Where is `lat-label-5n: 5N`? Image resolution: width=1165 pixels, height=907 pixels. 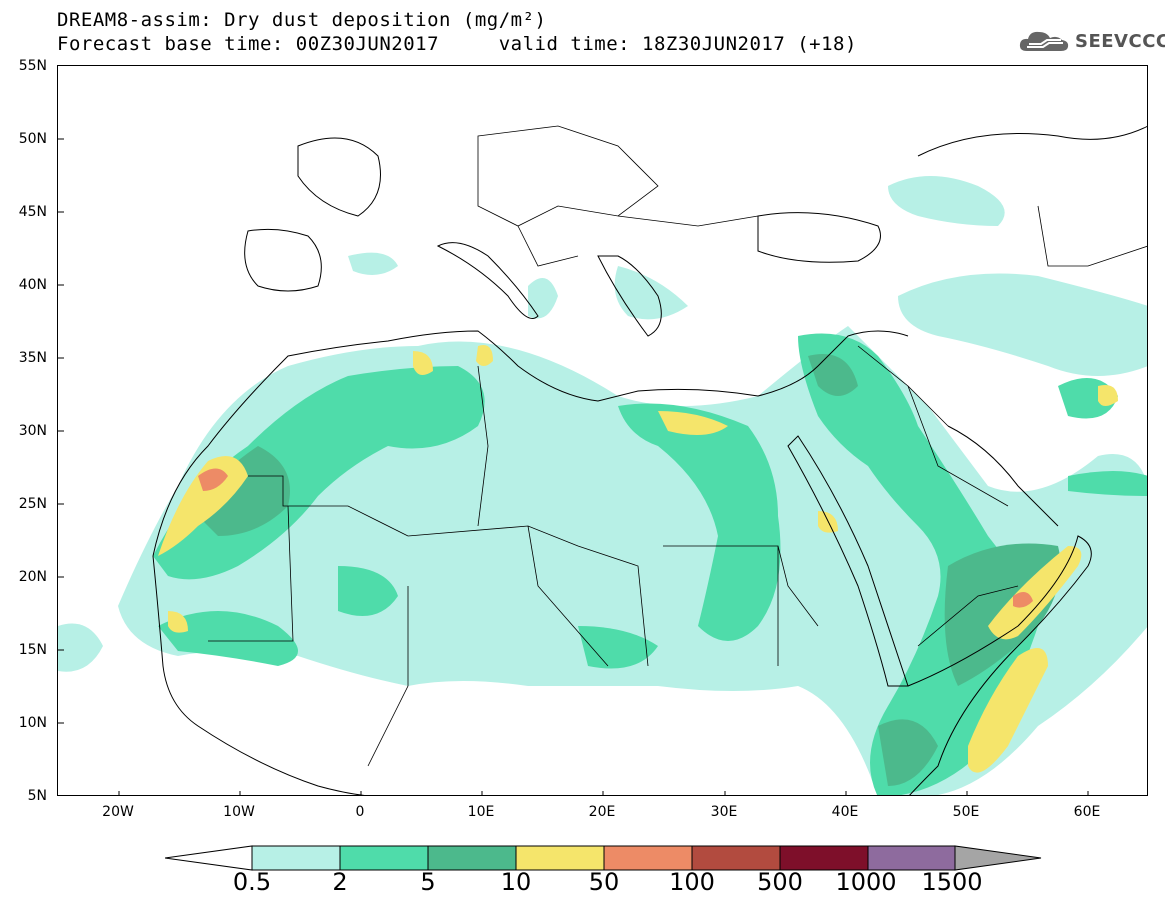
lat-label-5n: 5N is located at coordinates (37, 796).